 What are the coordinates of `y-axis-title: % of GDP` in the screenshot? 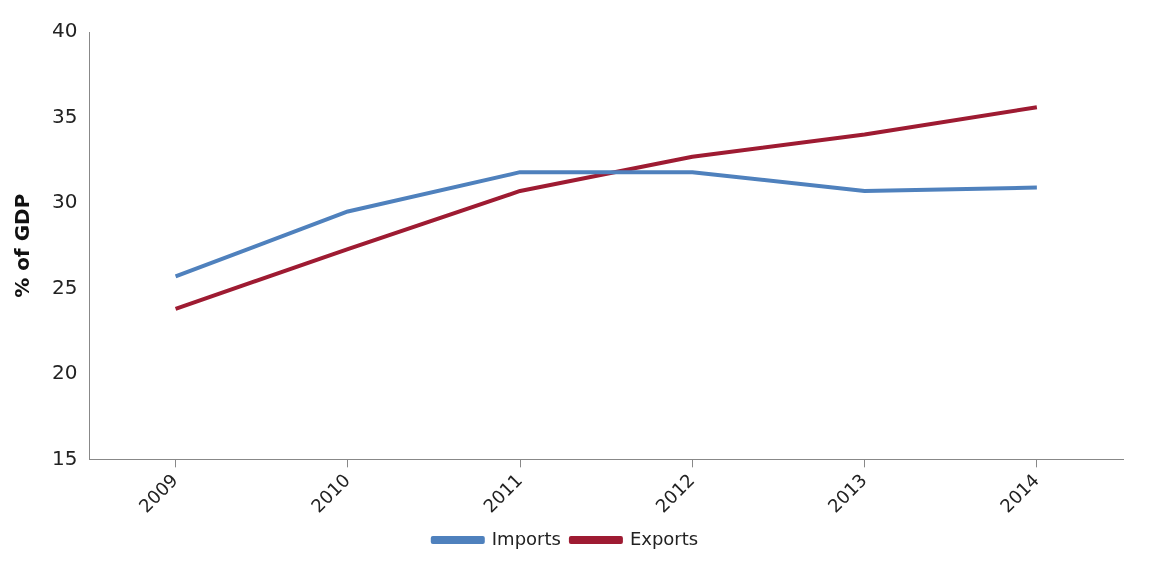 It's located at (22, 245).